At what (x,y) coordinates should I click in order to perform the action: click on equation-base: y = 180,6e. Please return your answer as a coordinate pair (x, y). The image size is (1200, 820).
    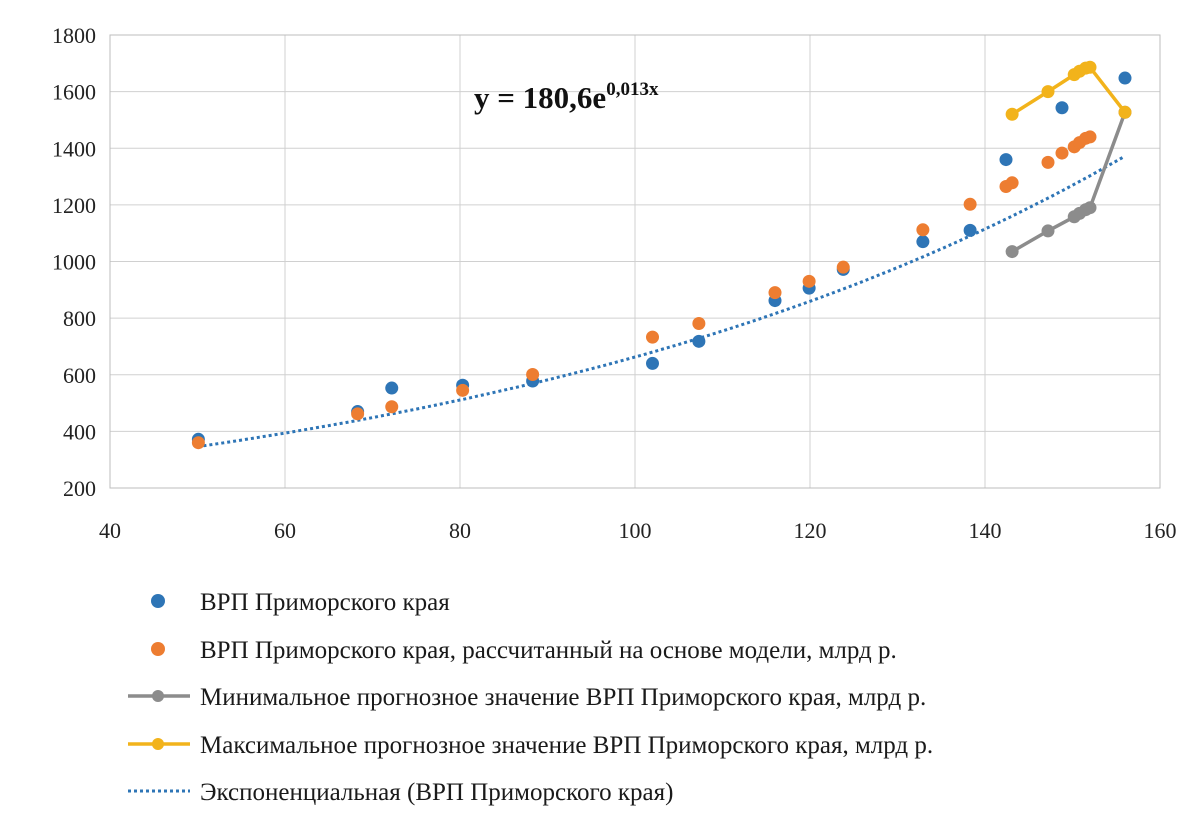
    Looking at the image, I should click on (540, 97).